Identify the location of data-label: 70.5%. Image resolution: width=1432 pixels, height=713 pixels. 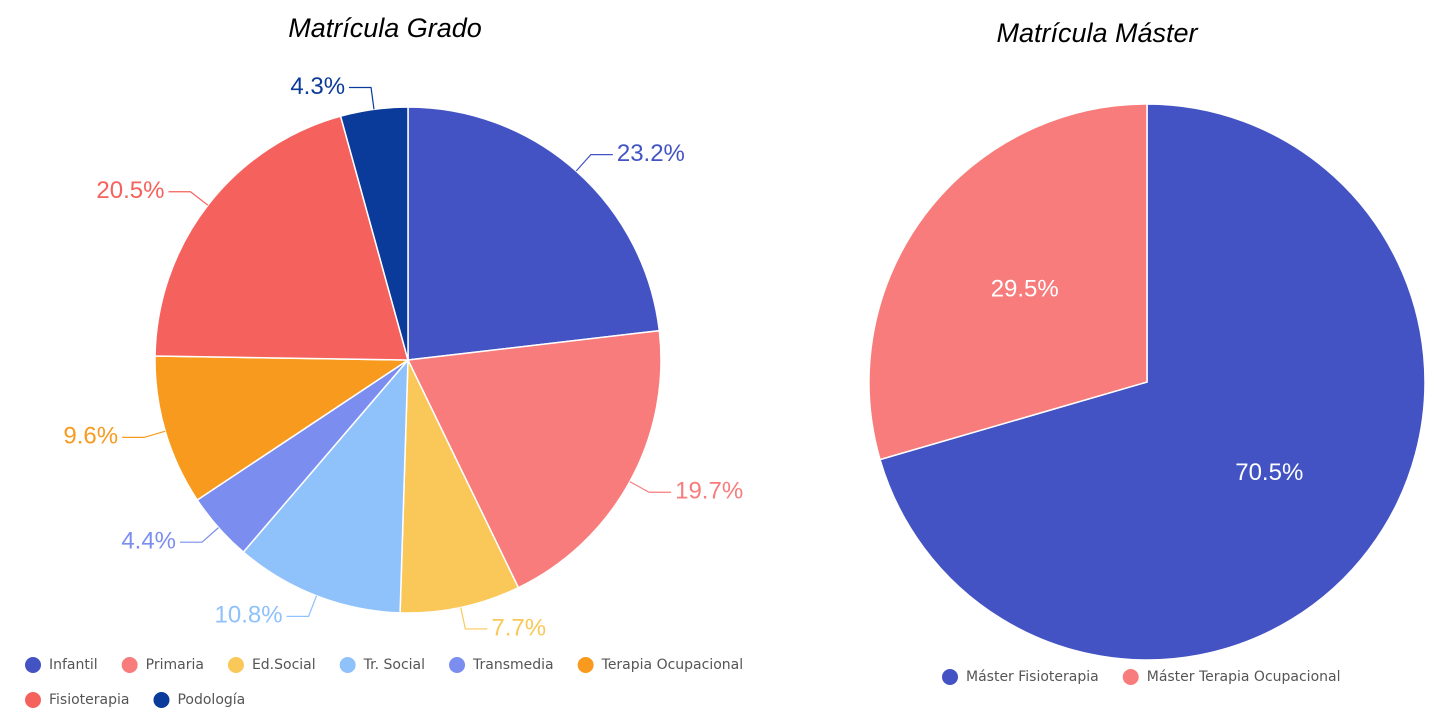
(1269, 472).